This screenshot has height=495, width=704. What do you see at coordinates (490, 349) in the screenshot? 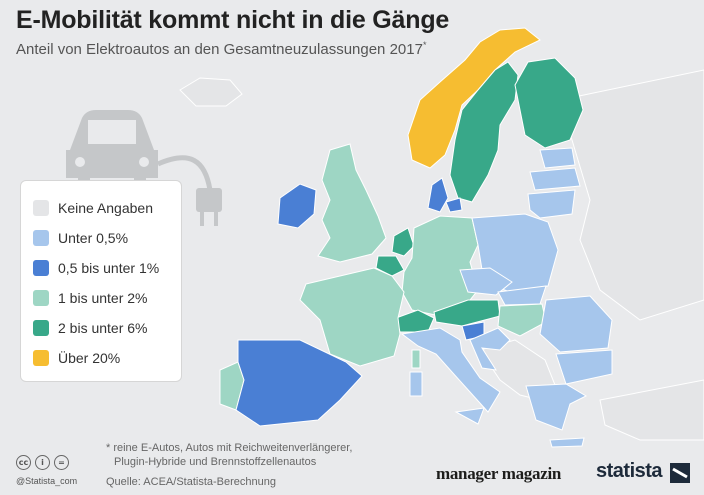
I see `region-croatia` at bounding box center [490, 349].